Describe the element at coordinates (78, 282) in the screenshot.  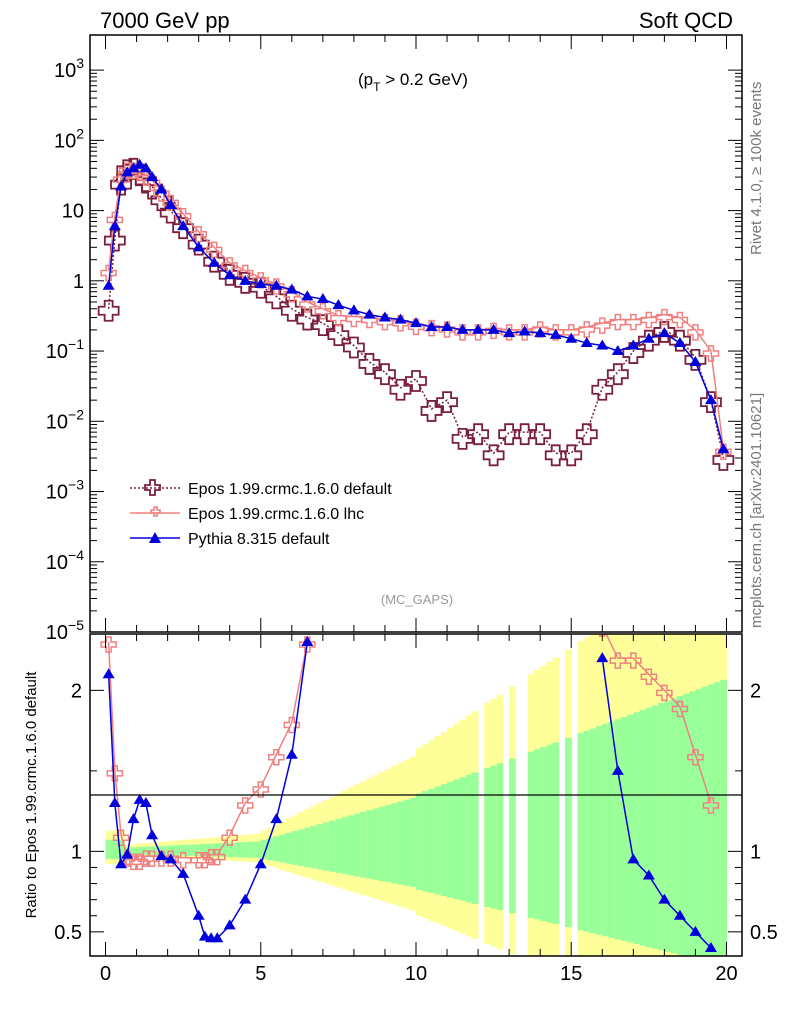
I see `y-tick-label: 1` at that location.